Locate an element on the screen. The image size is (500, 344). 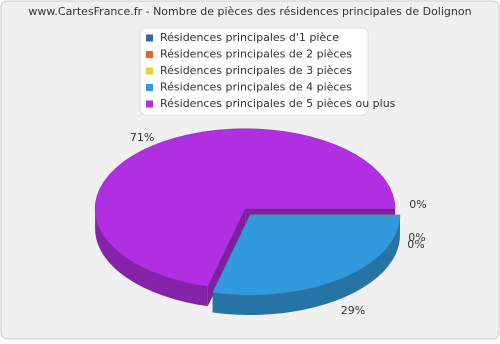
slice is located at coordinates (306, 255).